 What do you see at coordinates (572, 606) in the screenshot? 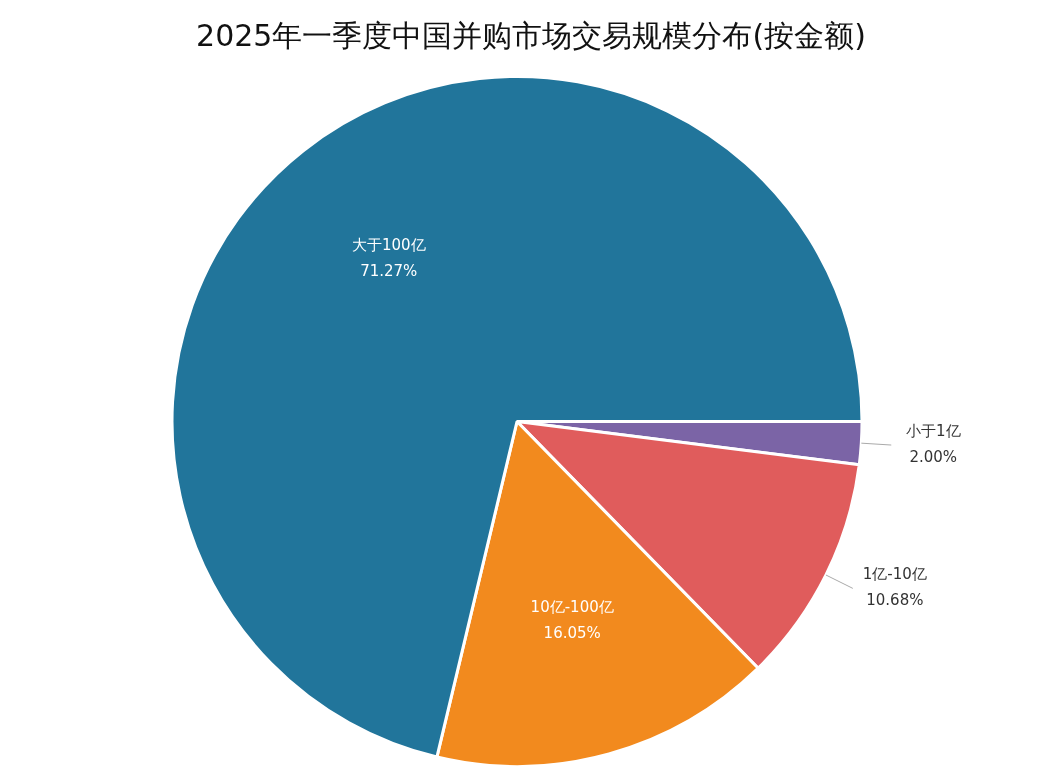
I see `slice-label: 10亿-100亿` at bounding box center [572, 606].